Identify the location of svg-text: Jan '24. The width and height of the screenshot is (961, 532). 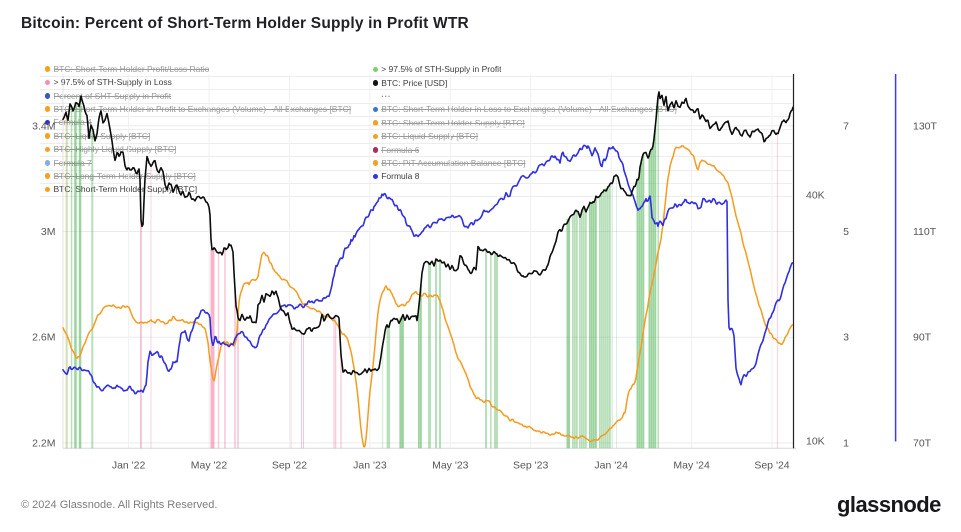
(611, 466).